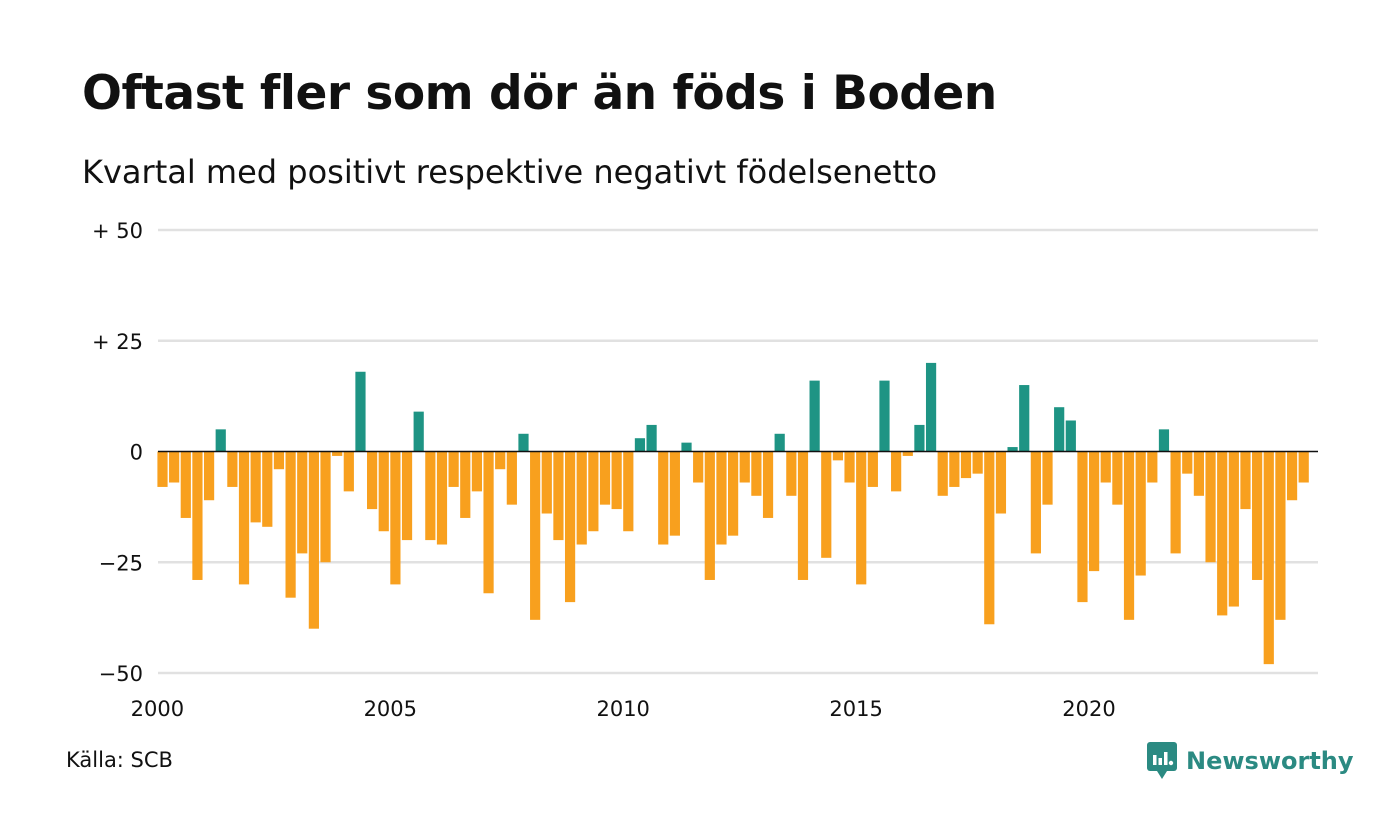  I want to click on x-tick-label: 2000, so click(157, 709).